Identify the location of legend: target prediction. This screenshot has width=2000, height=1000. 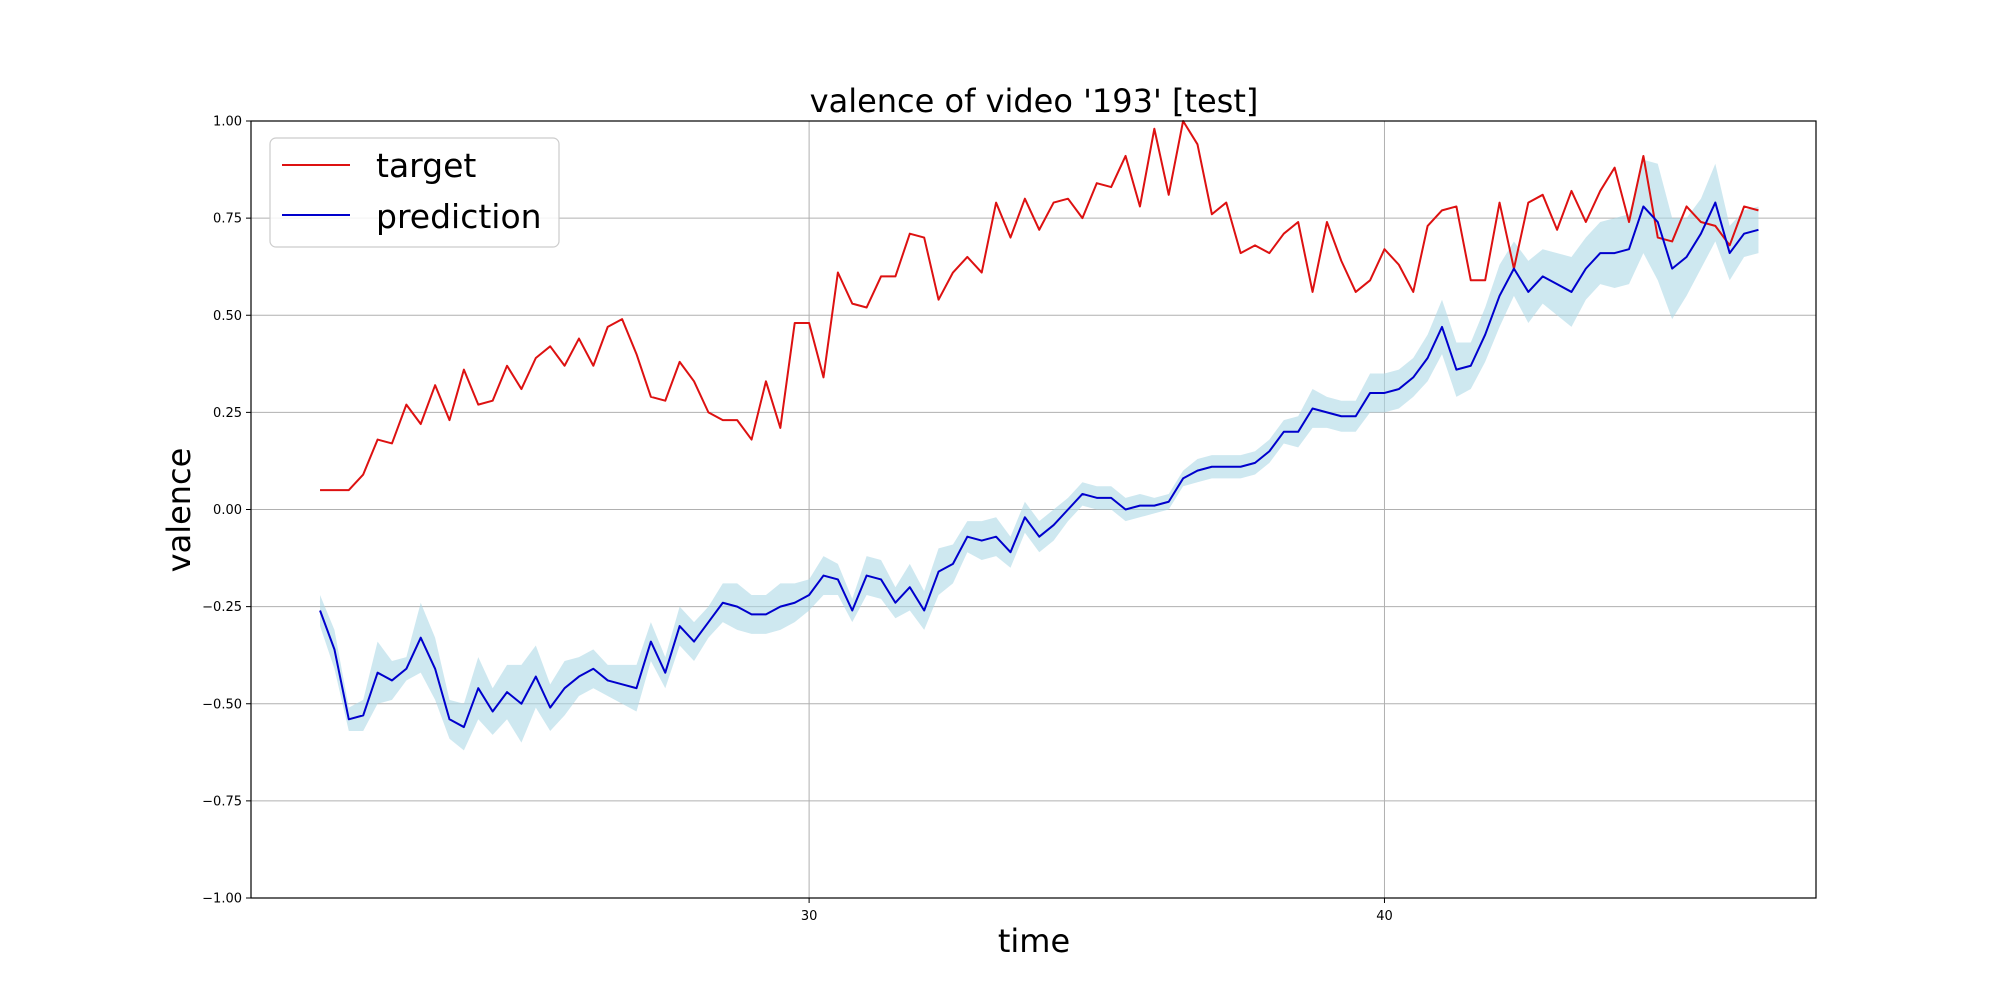
(414, 192).